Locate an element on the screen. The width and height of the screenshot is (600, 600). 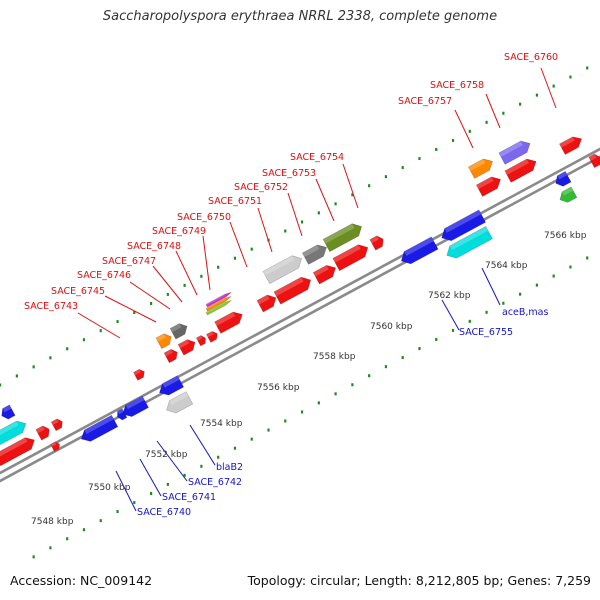
gene-label: SACE_6742 is located at coordinates (215, 482).